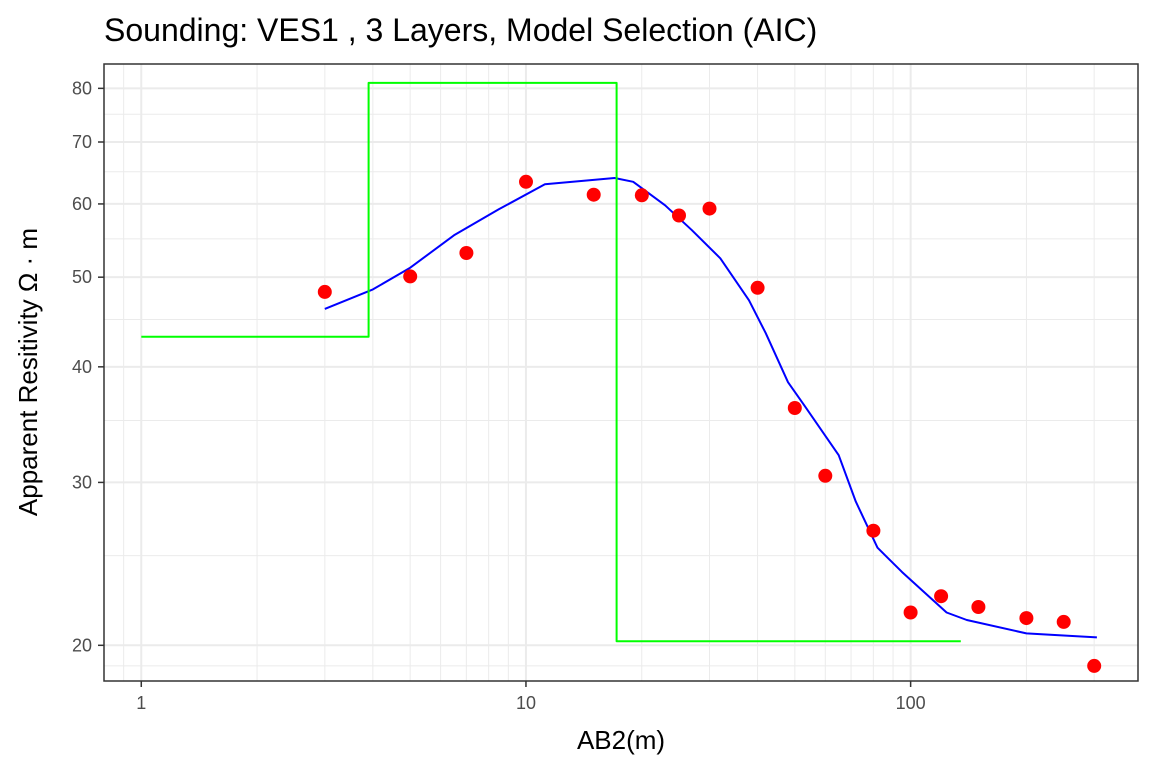  I want to click on y-tick-label: 40, so click(82, 367).